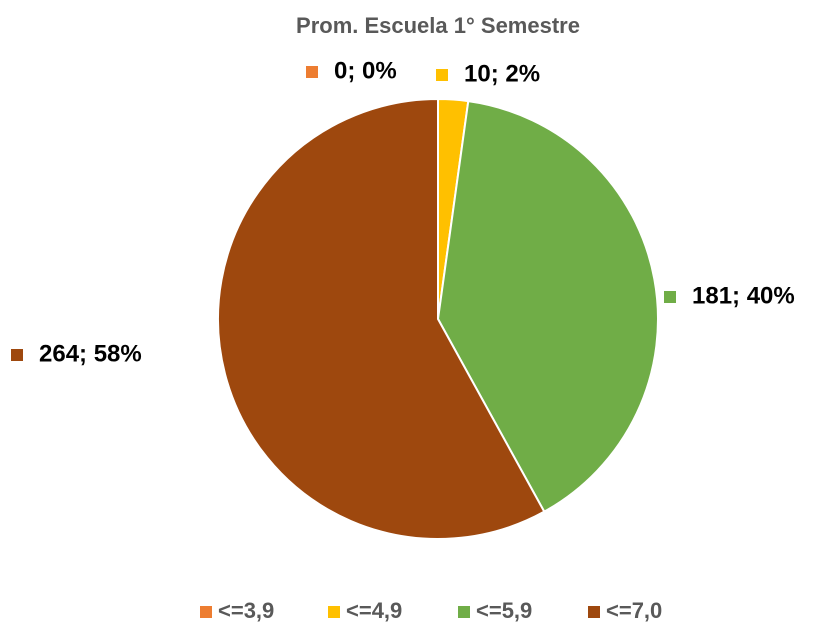 This screenshot has width=838, height=628. What do you see at coordinates (502, 73) in the screenshot?
I see `data-label: 10; 2%` at bounding box center [502, 73].